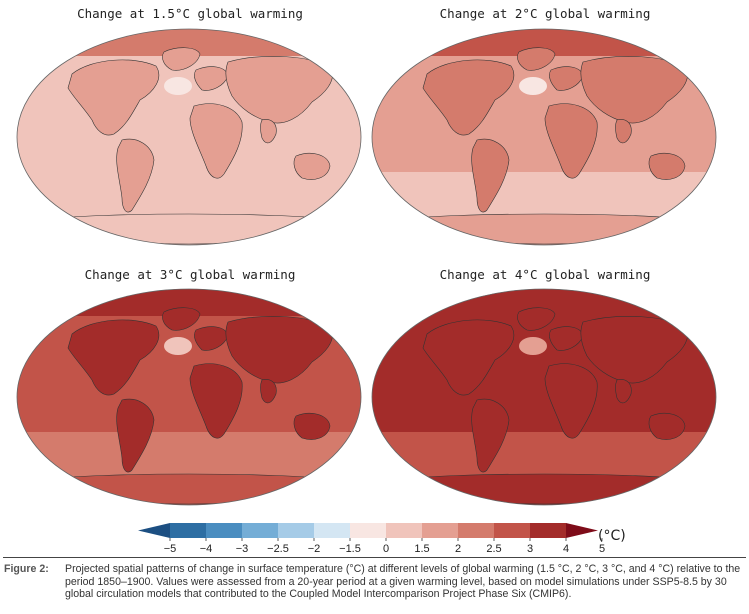  What do you see at coordinates (206, 549) in the screenshot?
I see `colorbar-tick-label: −4` at bounding box center [206, 549].